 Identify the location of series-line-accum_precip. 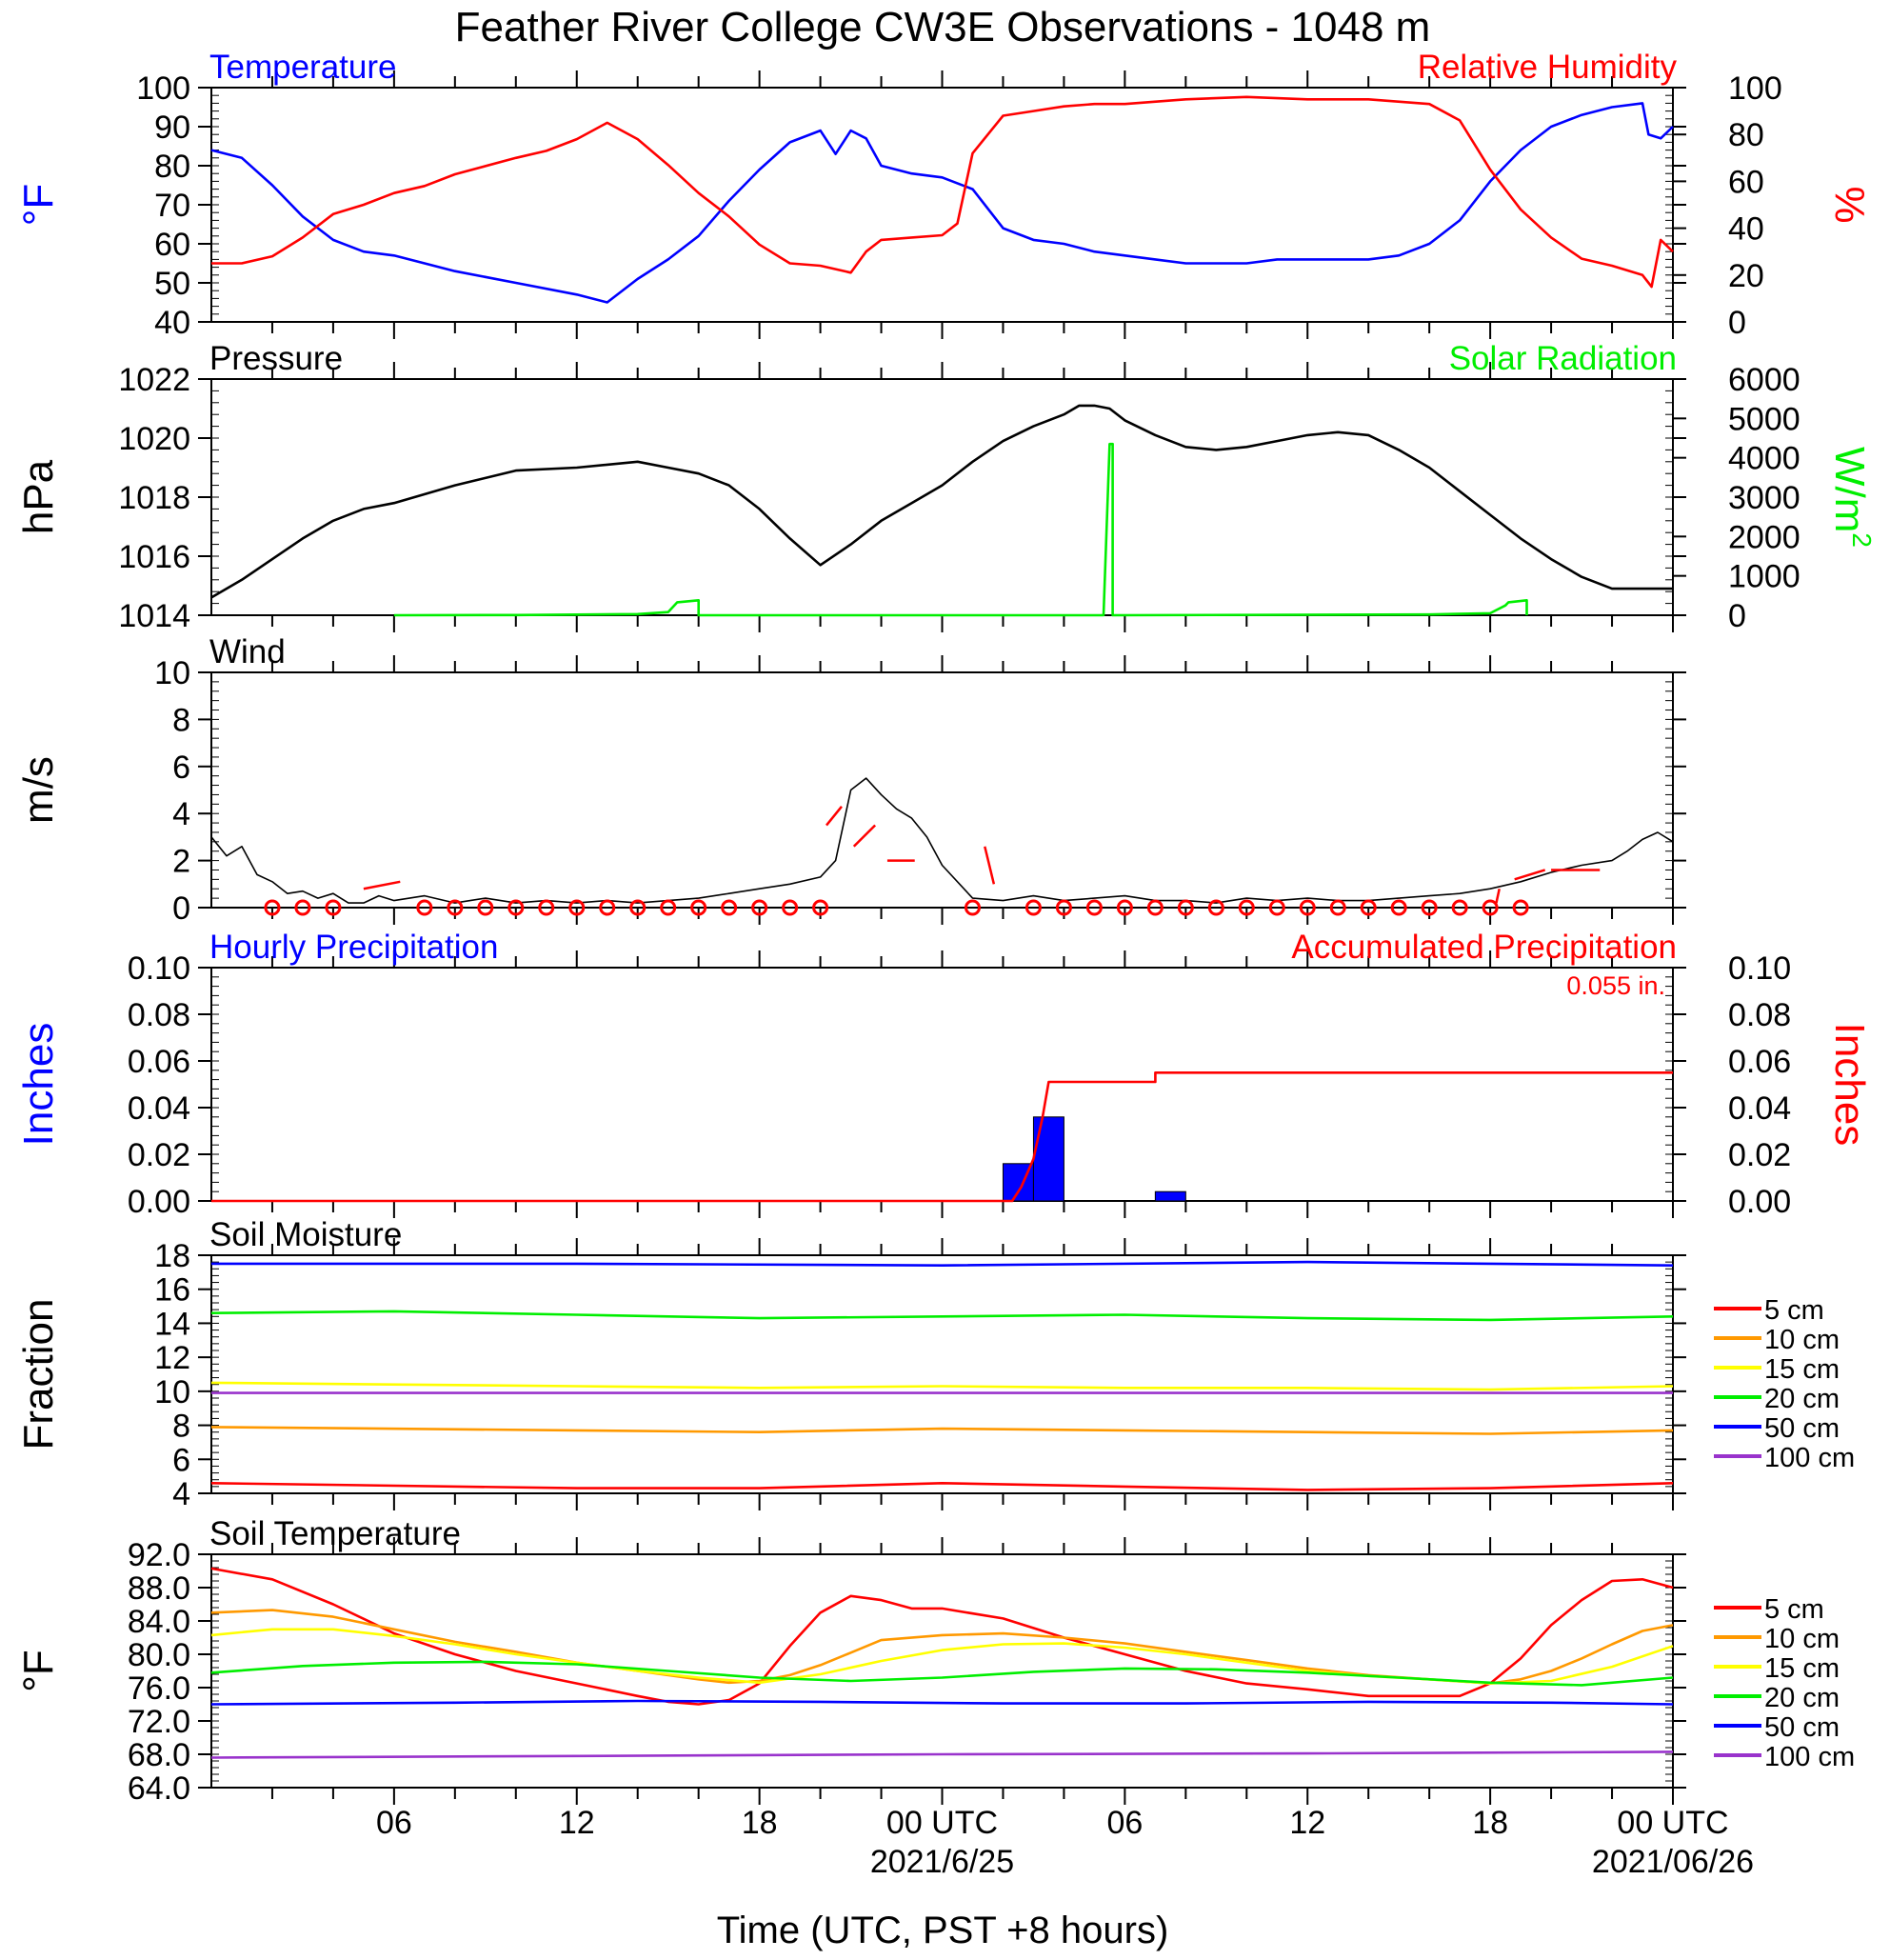
(942, 1137).